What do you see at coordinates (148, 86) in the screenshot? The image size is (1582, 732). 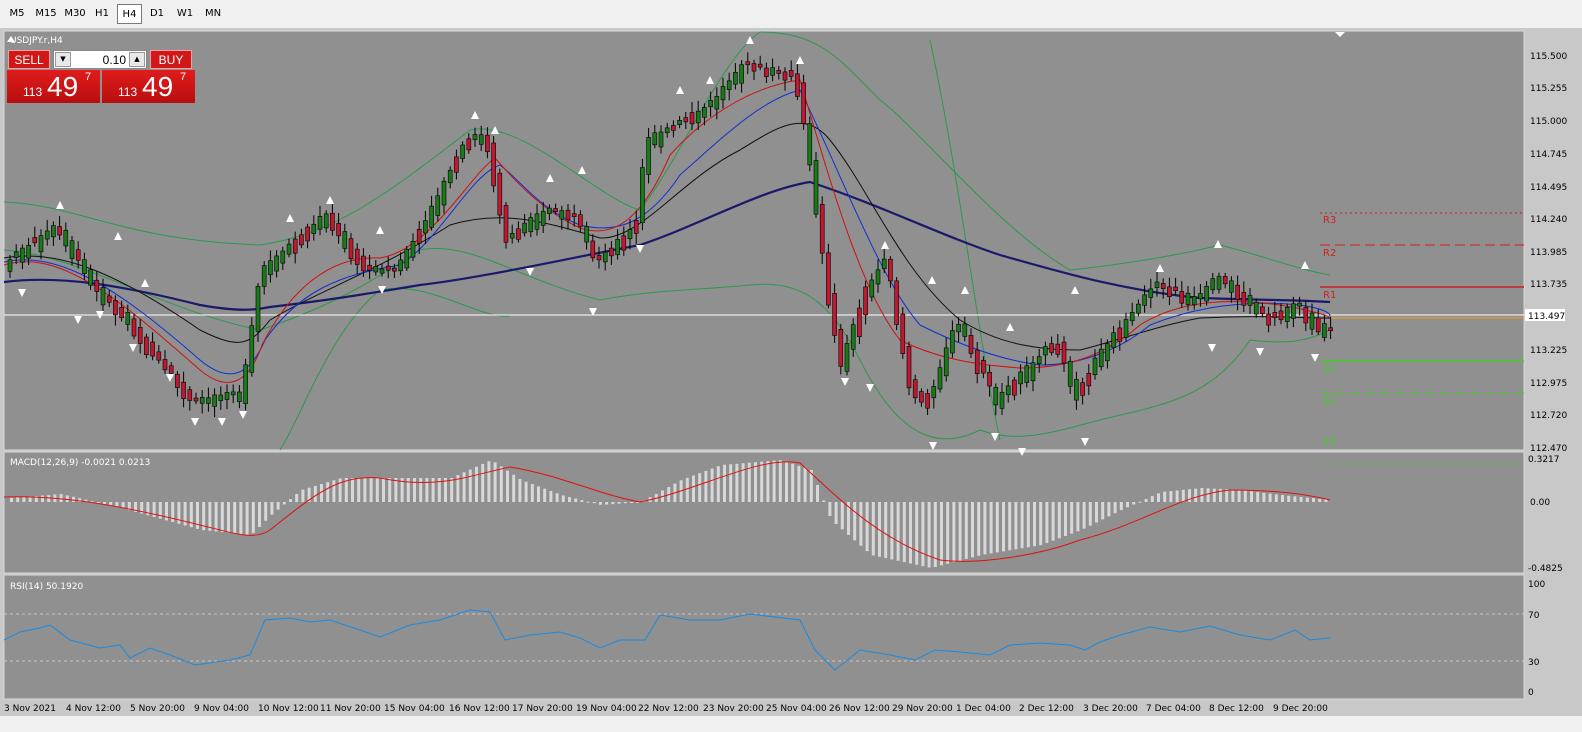 I see `ask-price-box: 113 49 7` at bounding box center [148, 86].